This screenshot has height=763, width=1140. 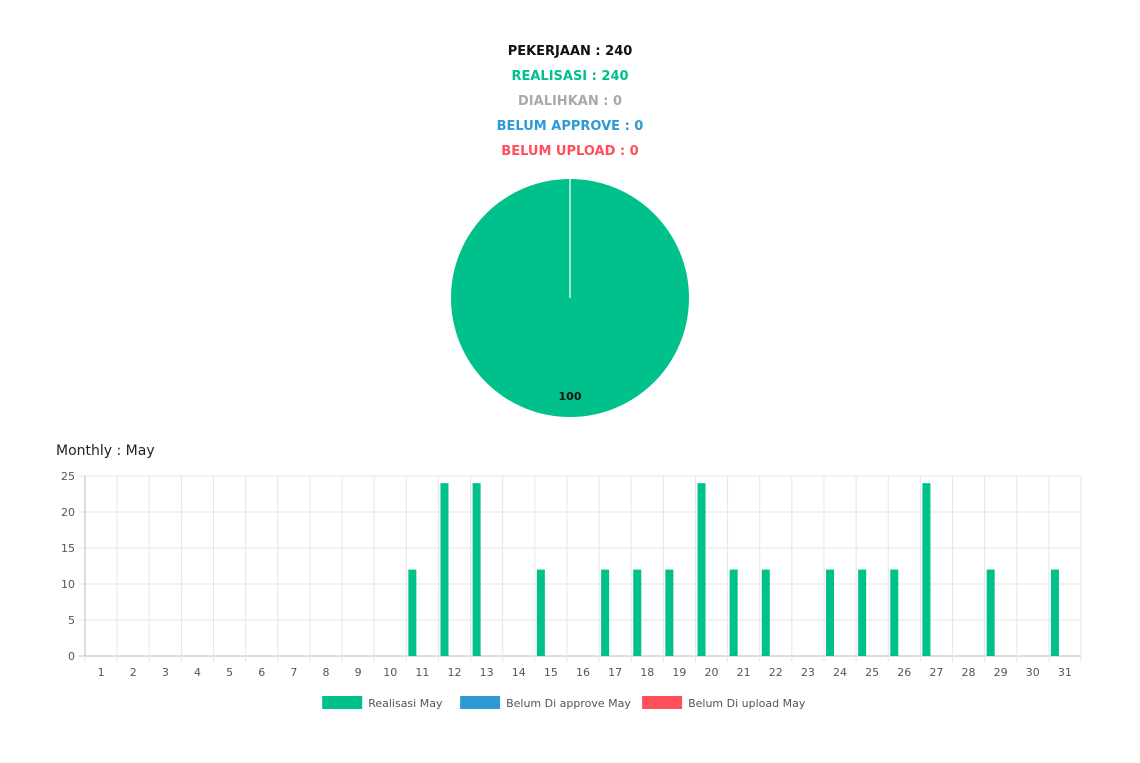 I want to click on x-tick-label: 22, so click(x=776, y=672).